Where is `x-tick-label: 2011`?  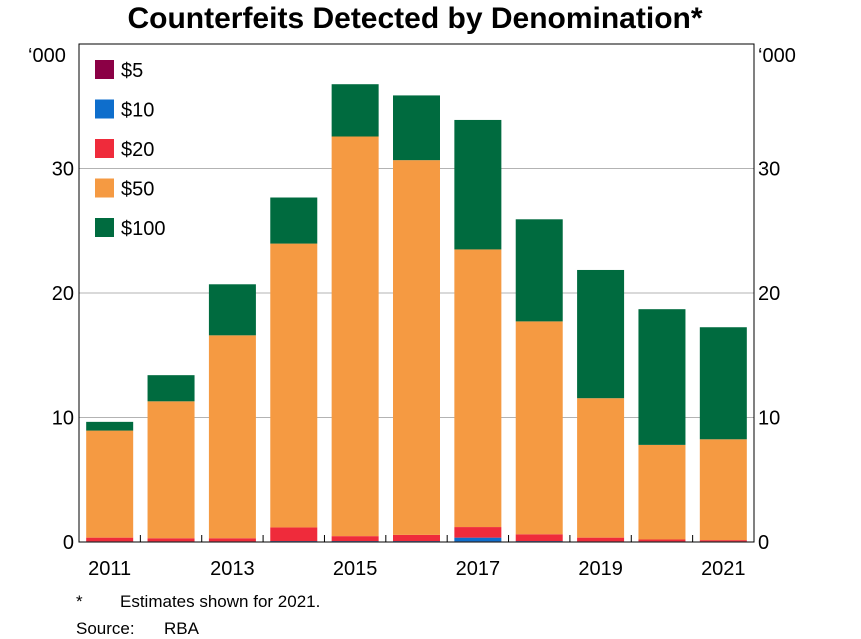 x-tick-label: 2011 is located at coordinates (109, 569).